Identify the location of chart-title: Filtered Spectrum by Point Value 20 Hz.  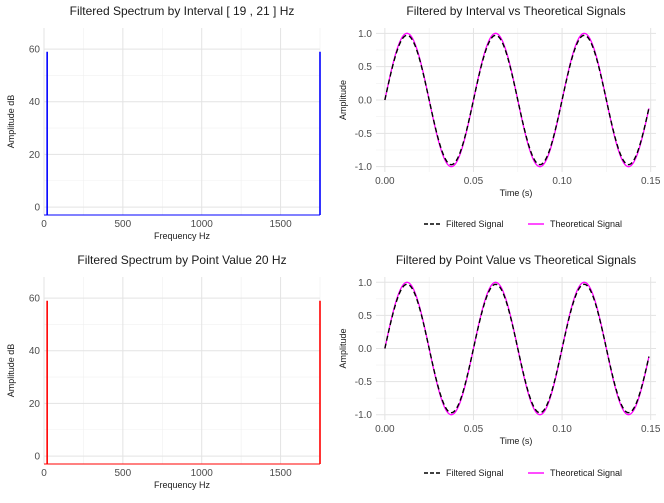
(181, 260).